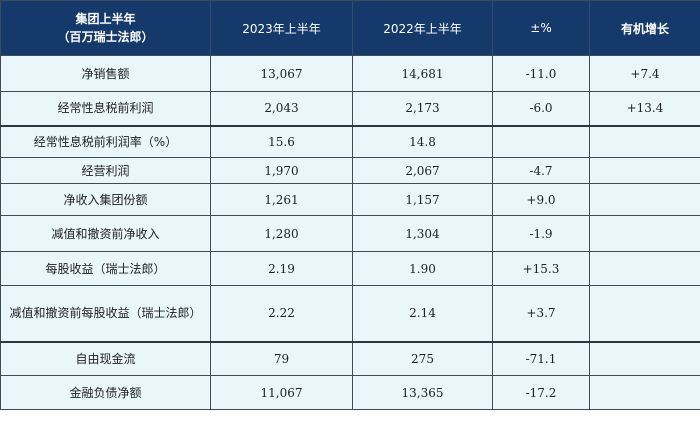 The image size is (700, 426). I want to click on table-row: 净销售额 13,067 14,681 -11.0 +7.4, so click(350, 73).